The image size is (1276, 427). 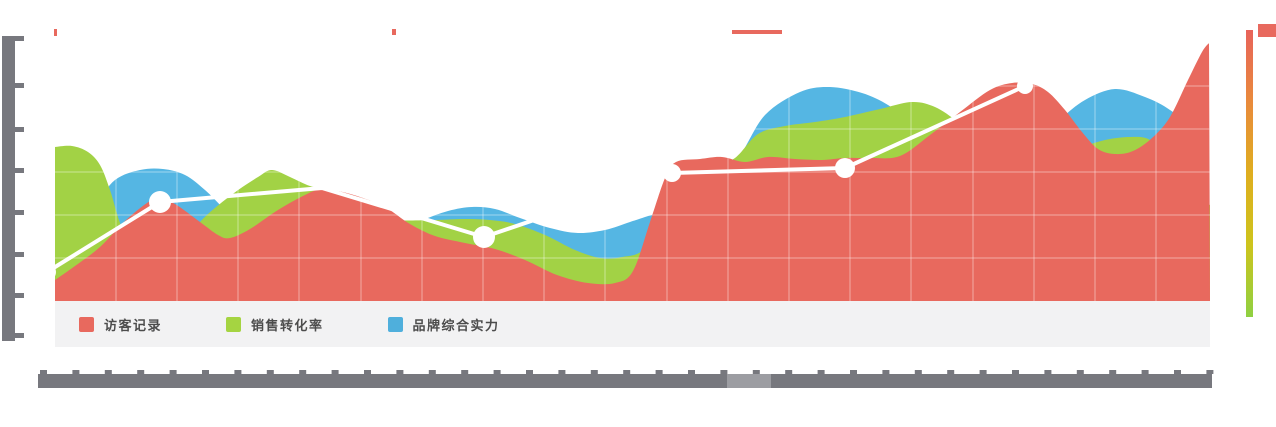 I want to click on legend-label: 访客记录, so click(x=133, y=326).